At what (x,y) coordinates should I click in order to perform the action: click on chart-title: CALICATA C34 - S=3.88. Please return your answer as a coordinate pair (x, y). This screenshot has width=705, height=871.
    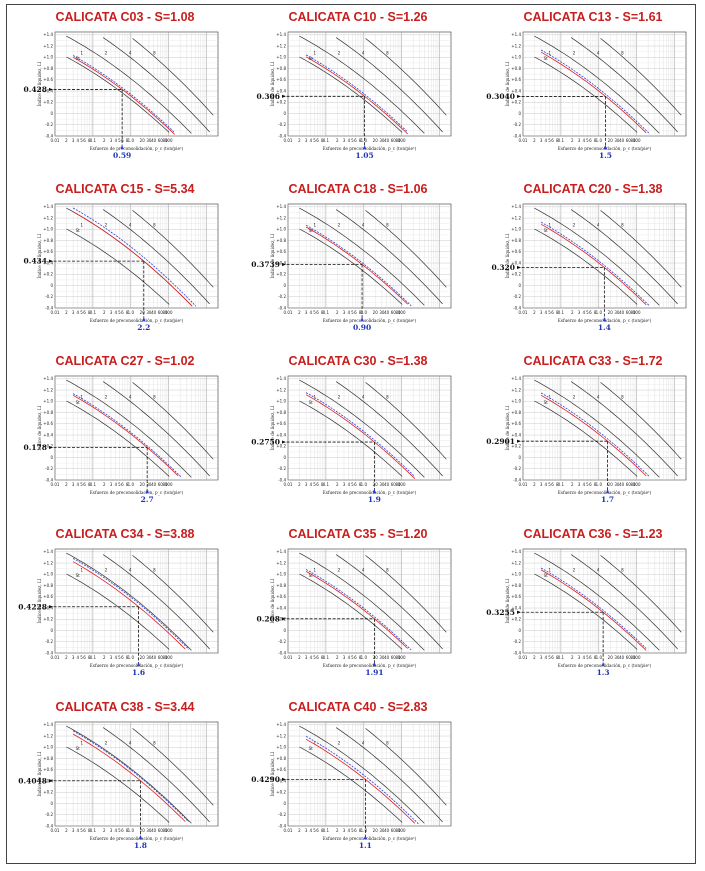
    Looking at the image, I should click on (125, 534).